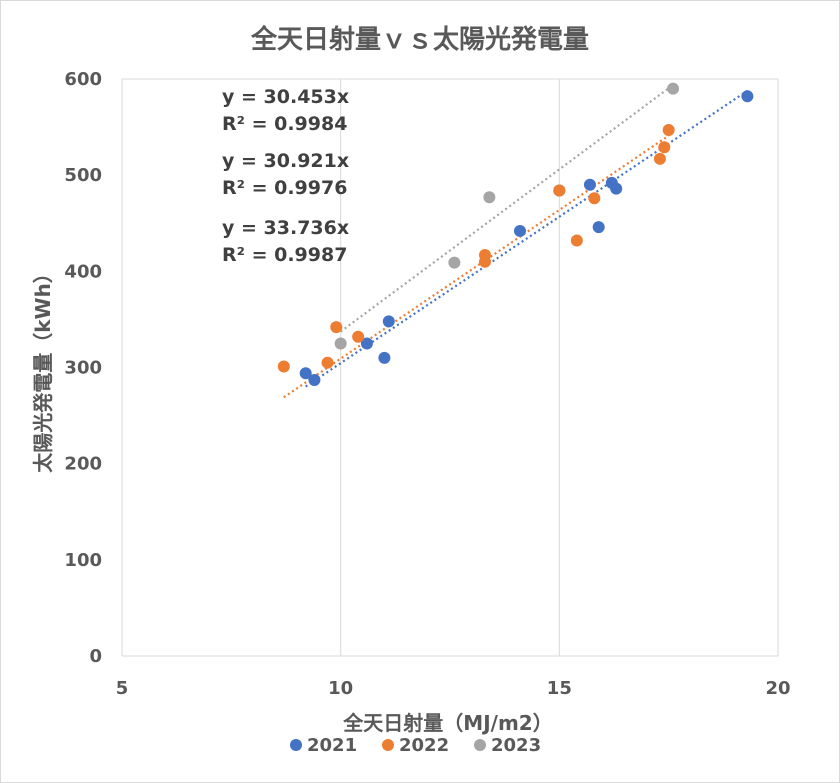 The height and width of the screenshot is (783, 840). Describe the element at coordinates (83, 175) in the screenshot. I see `y-tick-label: 500` at that location.